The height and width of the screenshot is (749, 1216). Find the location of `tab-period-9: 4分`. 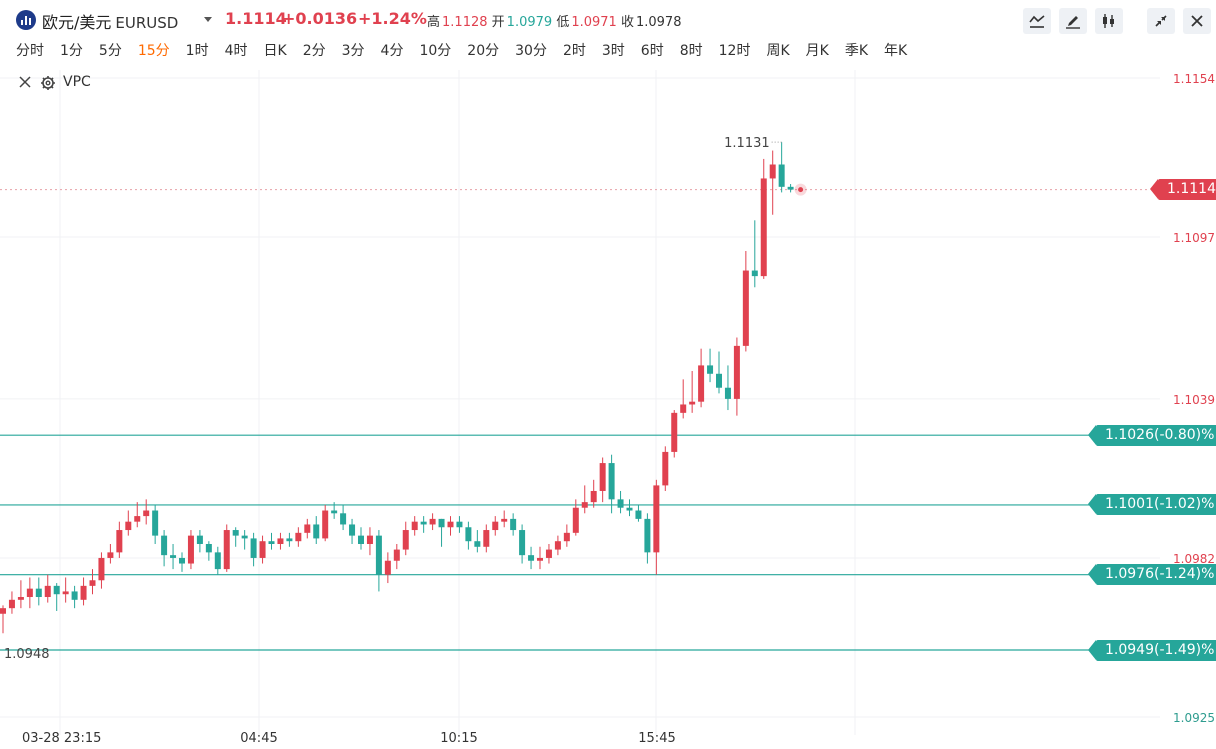

tab-period-9: 4分 is located at coordinates (392, 51).